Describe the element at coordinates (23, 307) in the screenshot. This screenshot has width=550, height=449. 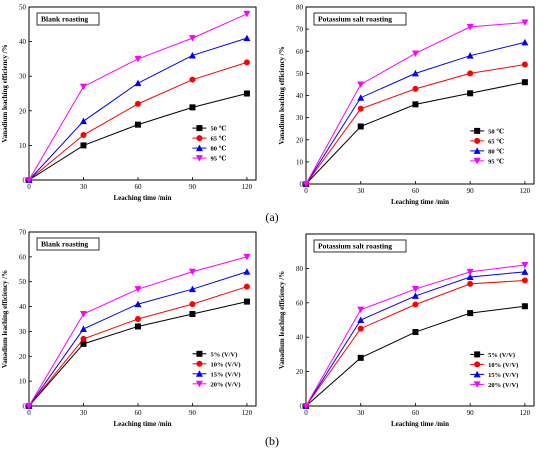
I see `y-tick-label: 40` at that location.